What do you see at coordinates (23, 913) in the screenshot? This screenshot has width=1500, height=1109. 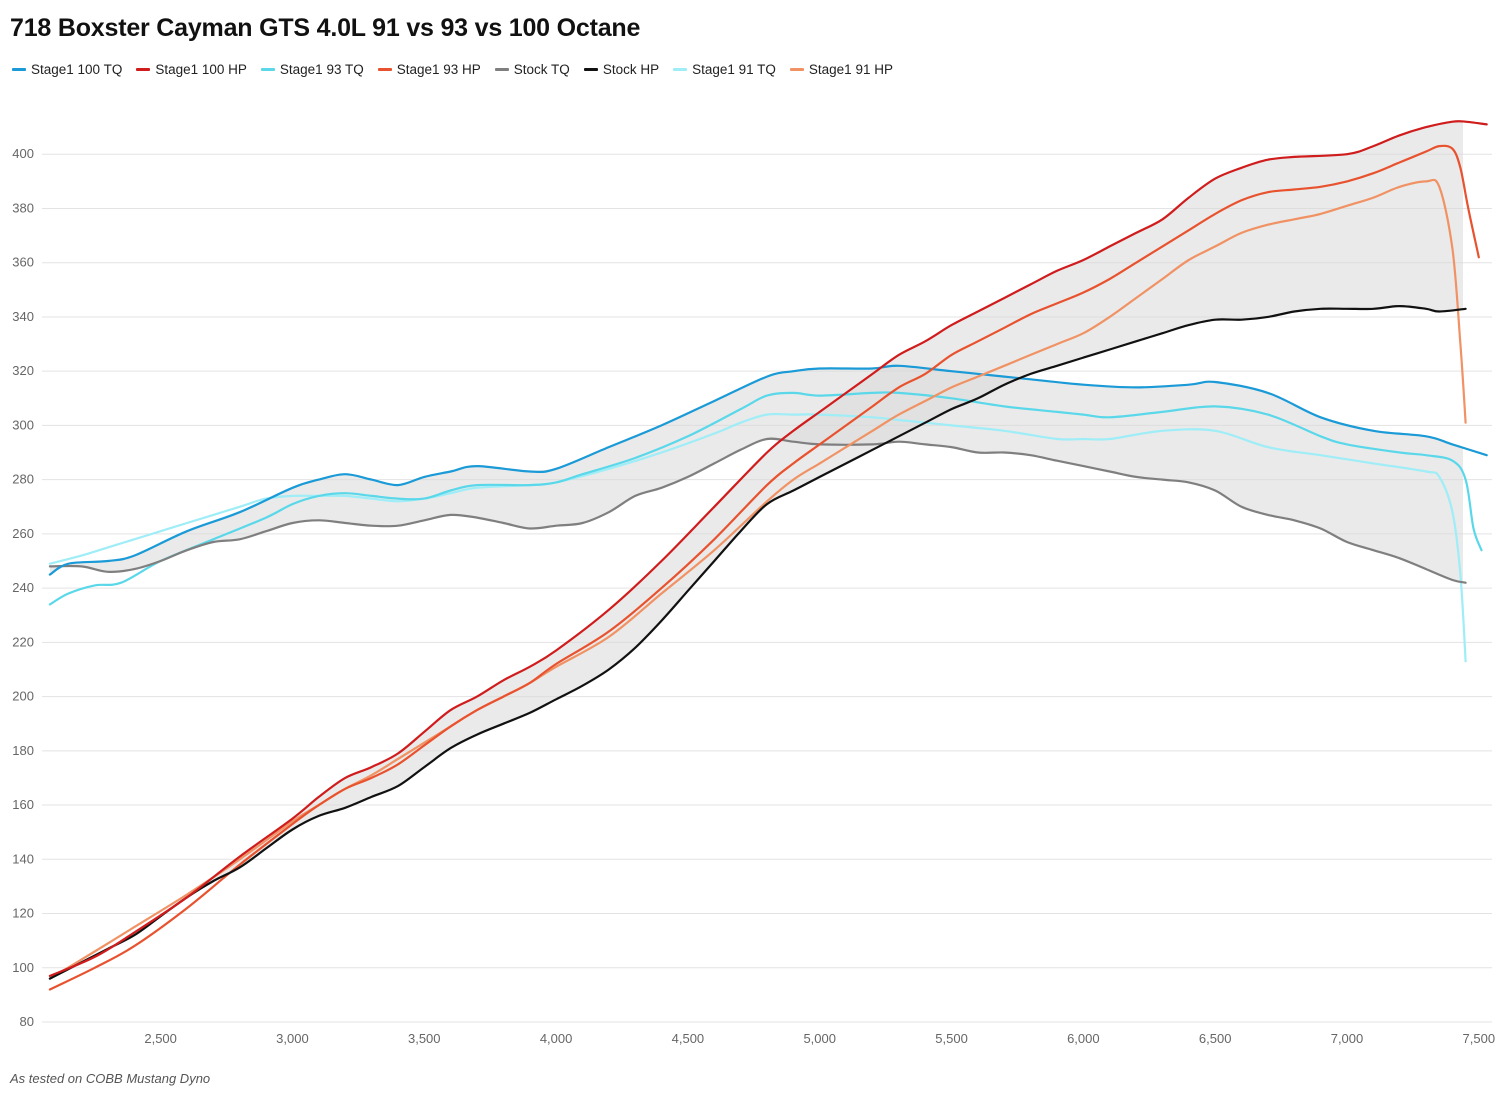 I see `y-tick-label: 120` at bounding box center [23, 913].